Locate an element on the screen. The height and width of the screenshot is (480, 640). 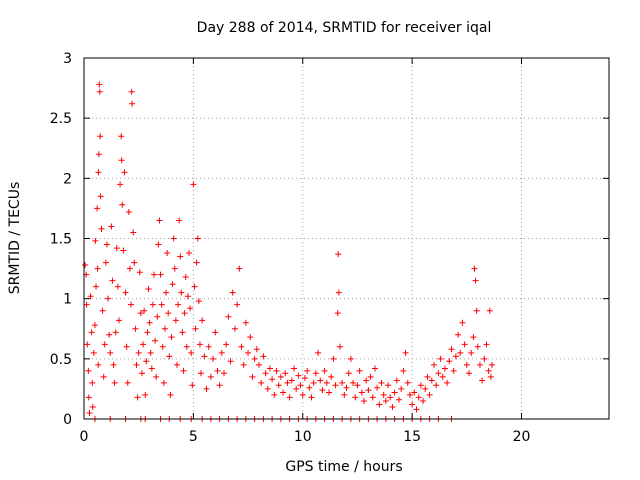
y-tick-label: 2 is located at coordinates (67, 179).